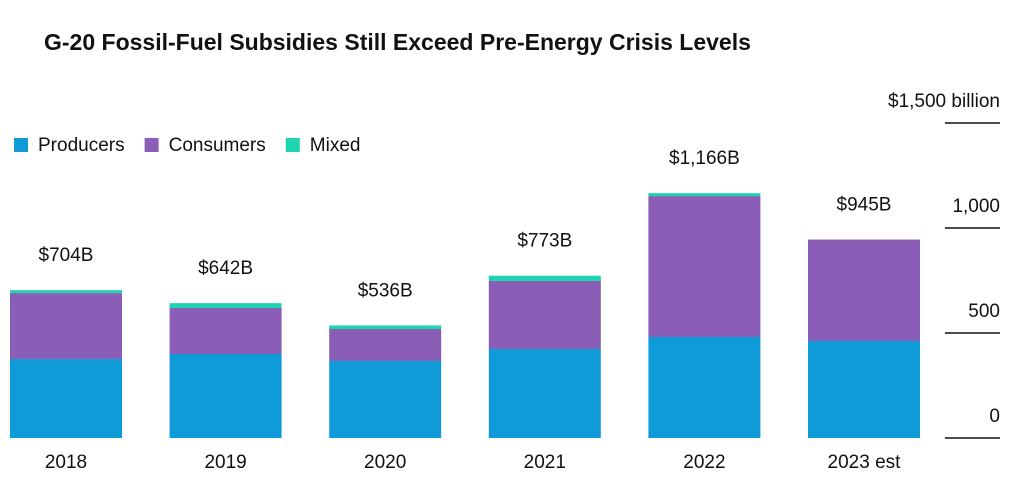 This screenshot has height=495, width=1030. What do you see at coordinates (385, 462) in the screenshot?
I see `x-tick-label: 2020` at bounding box center [385, 462].